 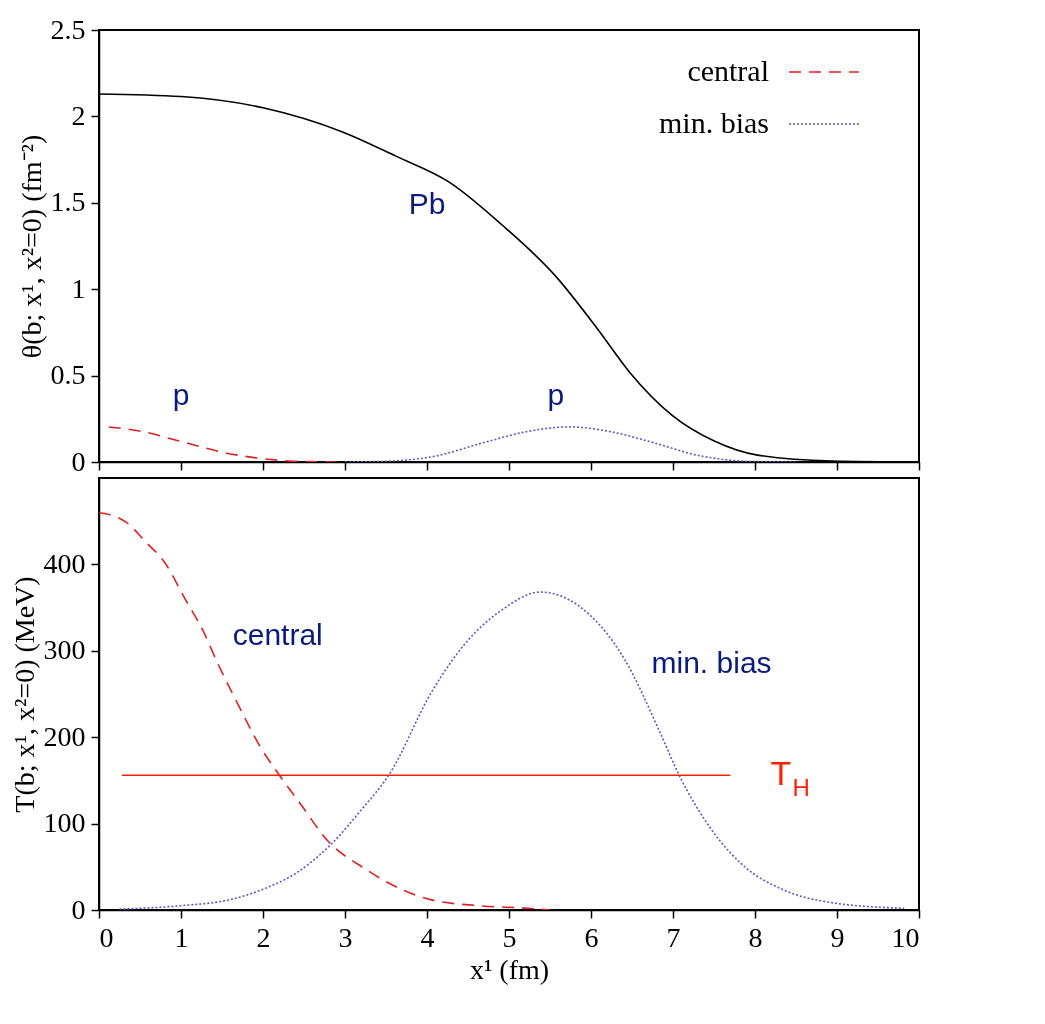 I want to click on x-tick-label: 3, so click(x=345, y=937).